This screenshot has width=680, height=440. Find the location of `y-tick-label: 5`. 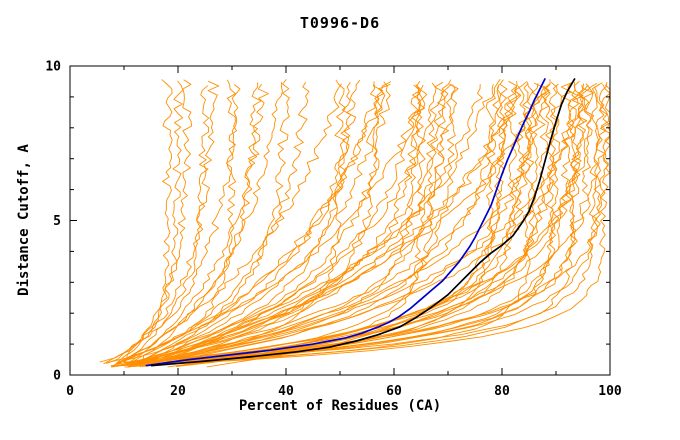

y-tick-label: 5 is located at coordinates (57, 221).